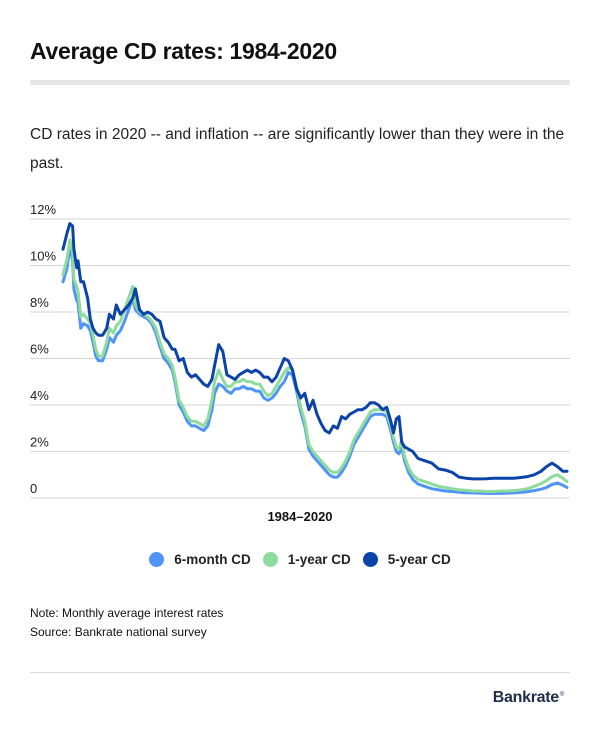 The image size is (600, 754). I want to click on bankrate-logo: Bankrate®, so click(528, 698).